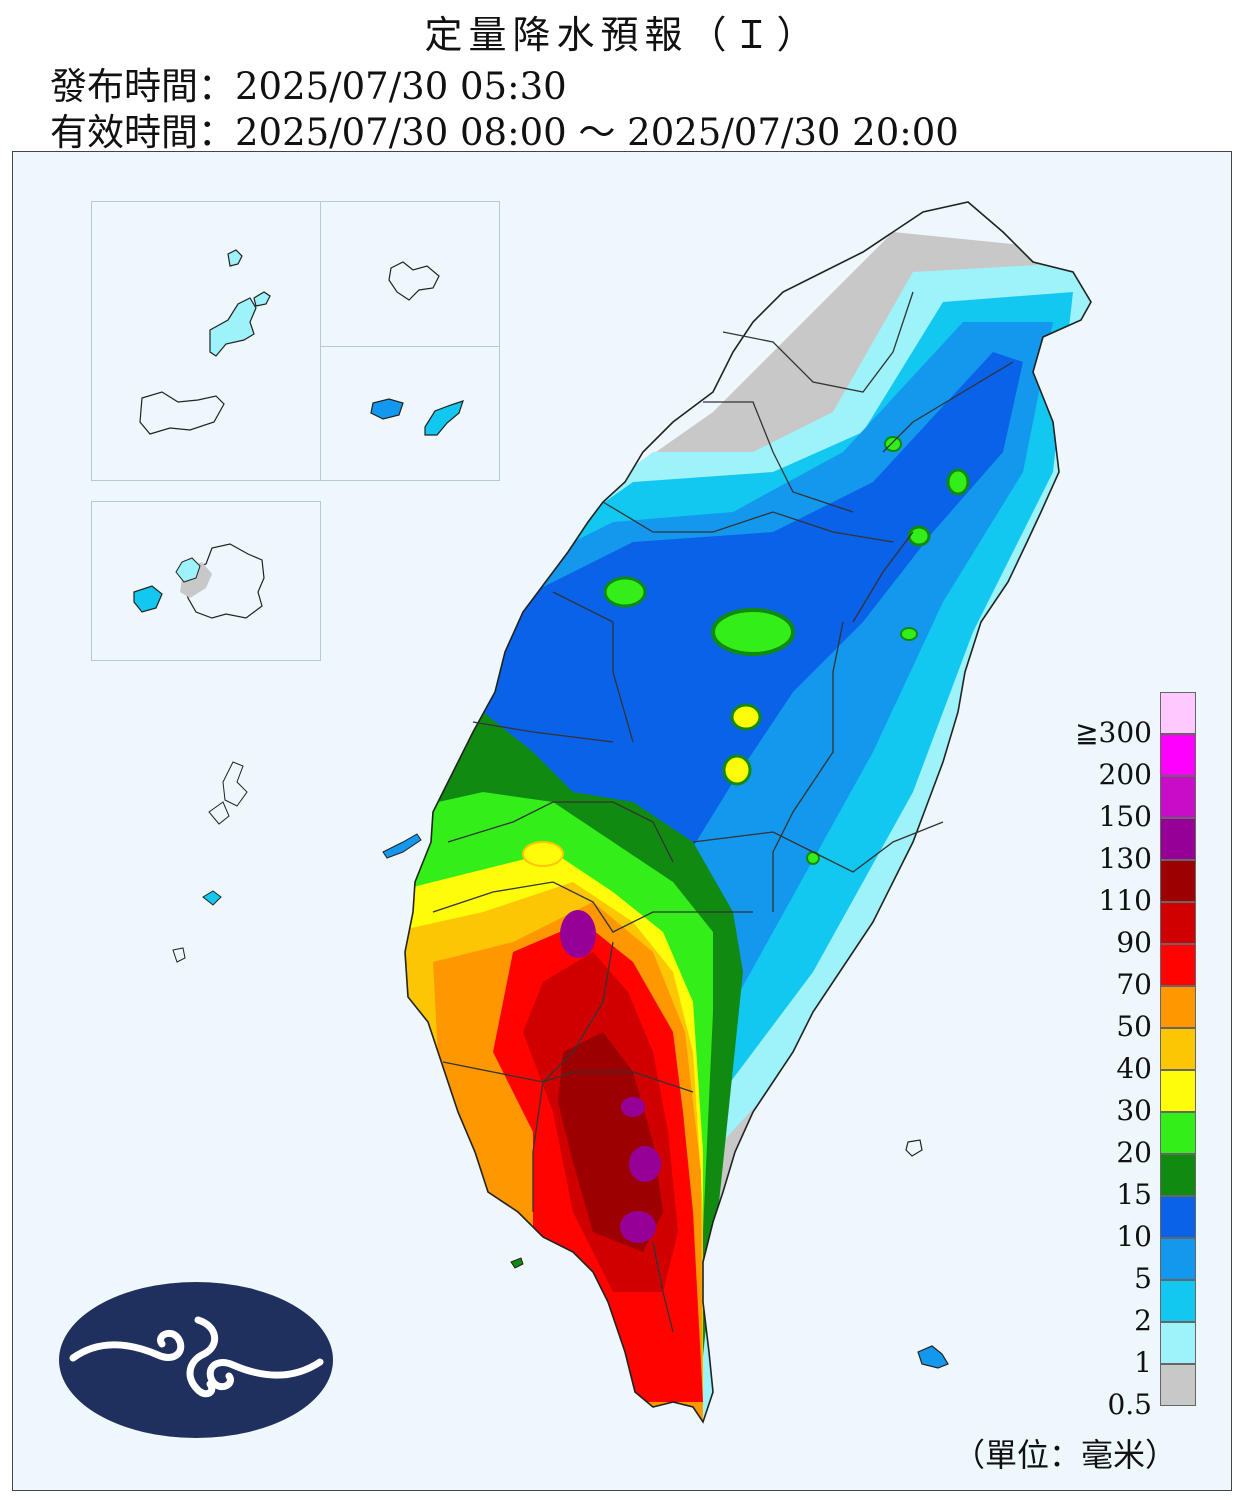 The height and width of the screenshot is (1500, 1245). What do you see at coordinates (933, 1357) in the screenshot?
I see `lanyu-island` at bounding box center [933, 1357].